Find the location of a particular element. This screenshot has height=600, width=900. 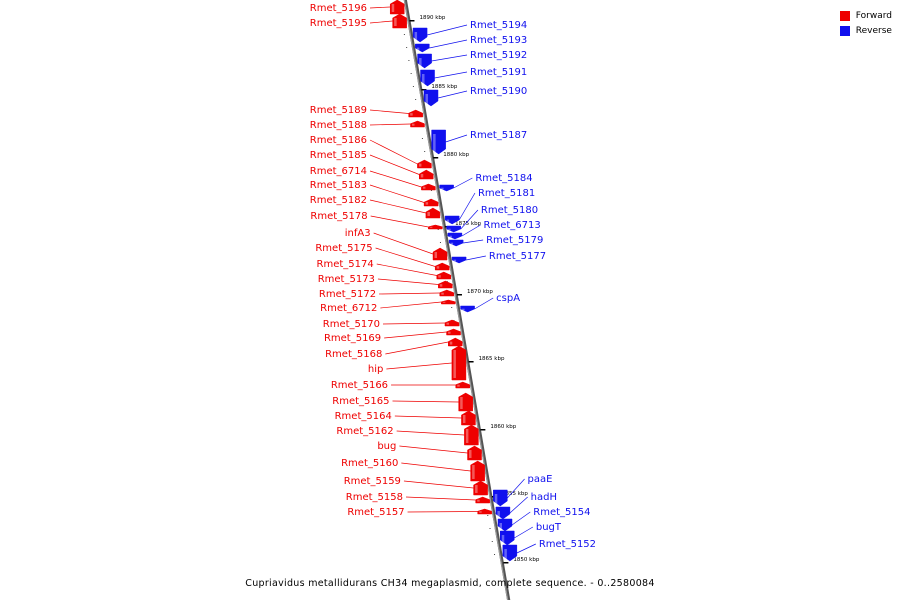

gene-label: Rmet_5168 is located at coordinates (353, 354).